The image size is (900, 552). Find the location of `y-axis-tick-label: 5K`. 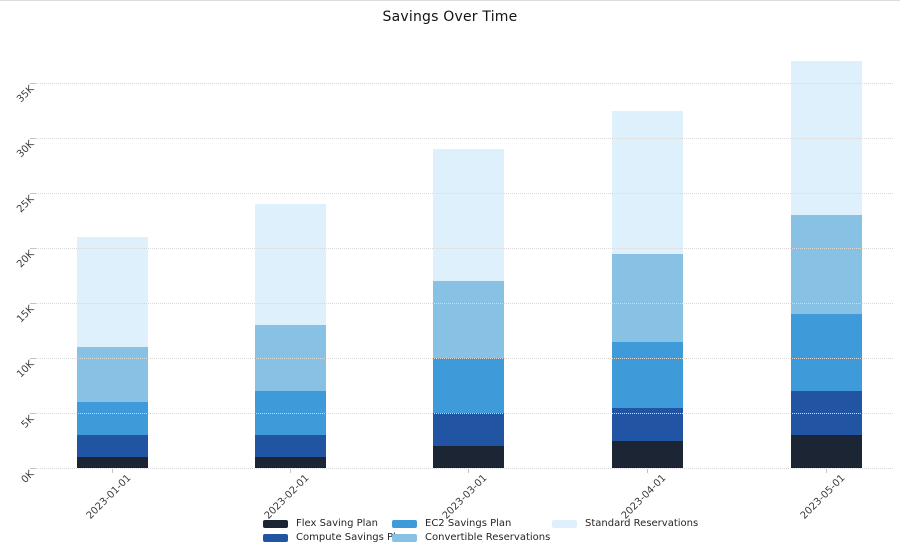

y-axis-tick-label: 5K is located at coordinates (28, 422).